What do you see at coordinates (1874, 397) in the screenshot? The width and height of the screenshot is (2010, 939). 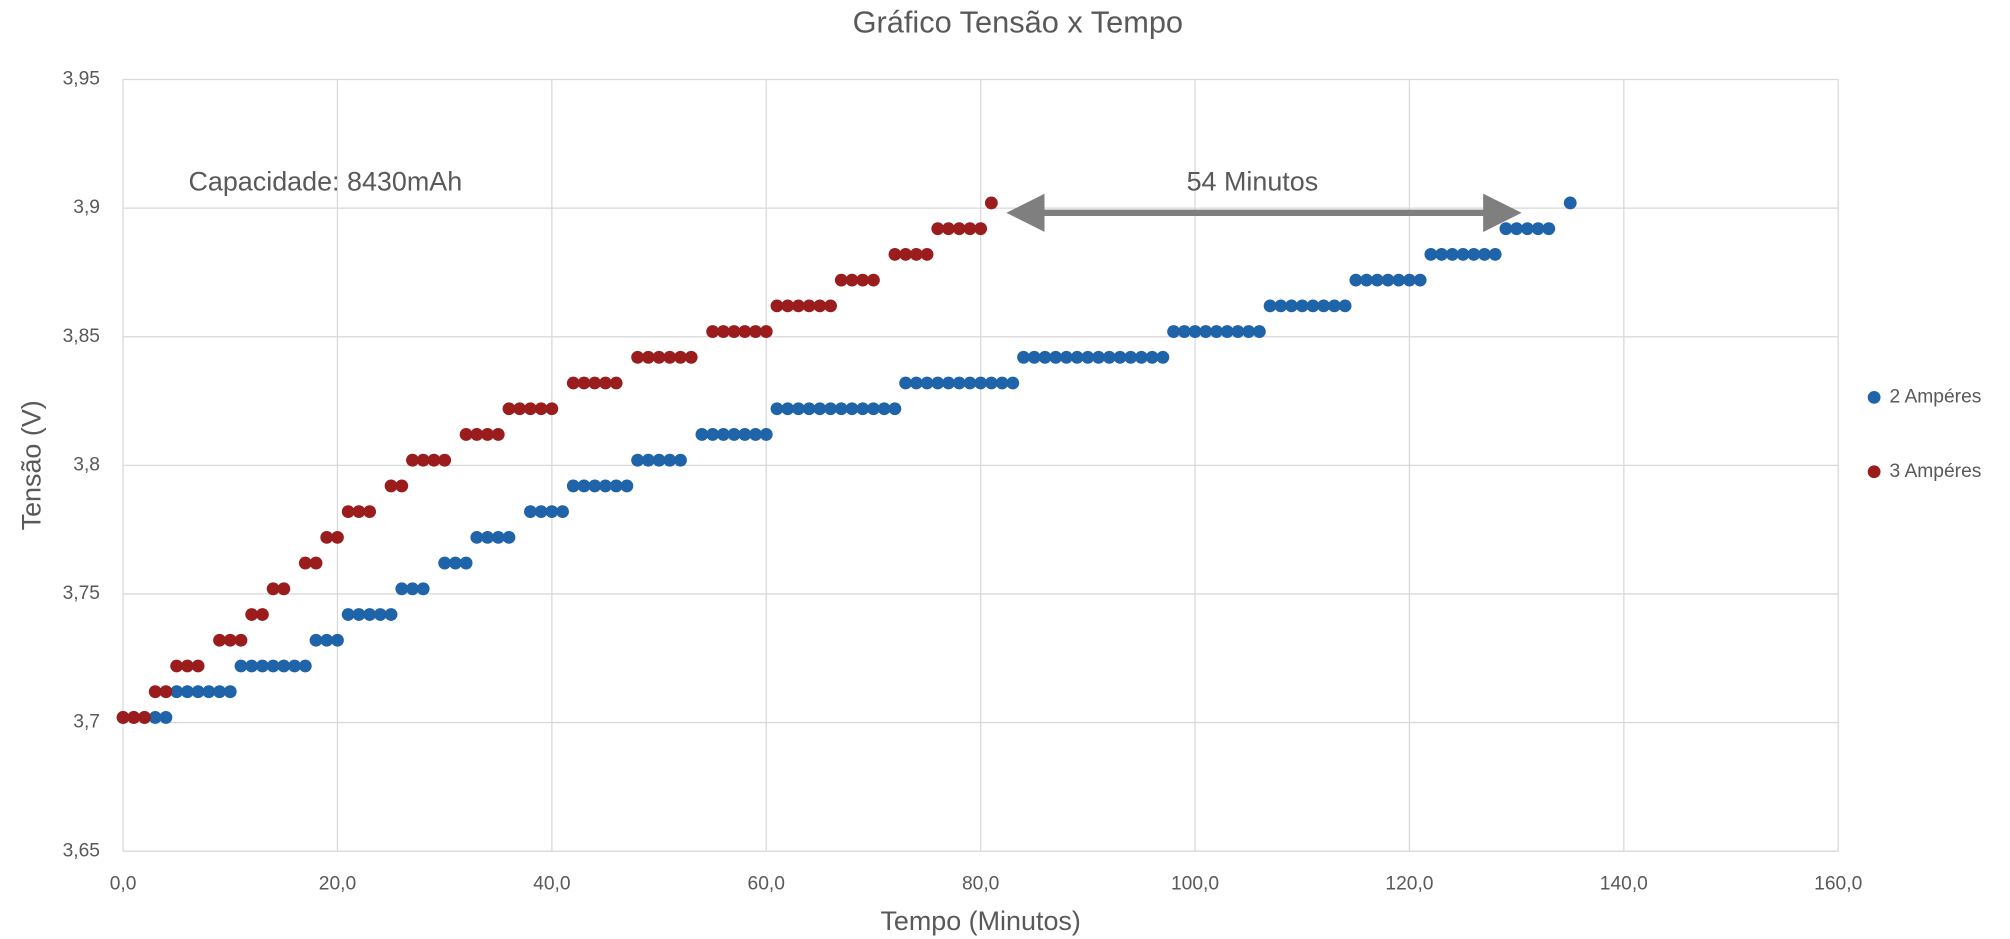 I see `legend-marker` at bounding box center [1874, 397].